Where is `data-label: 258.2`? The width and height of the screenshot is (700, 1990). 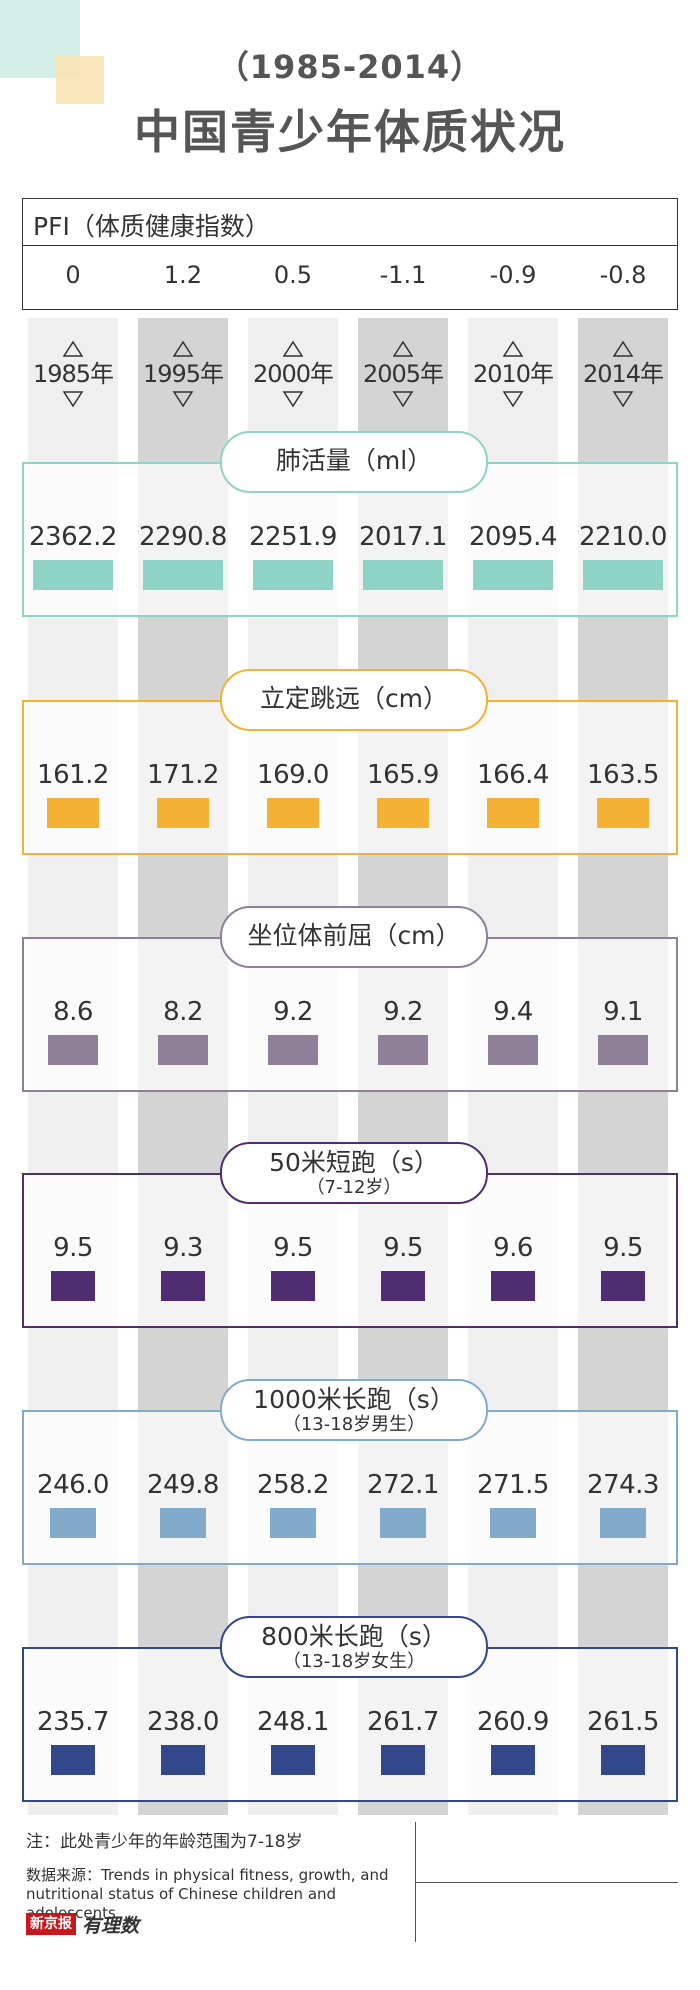 data-label: 258.2 is located at coordinates (293, 1485).